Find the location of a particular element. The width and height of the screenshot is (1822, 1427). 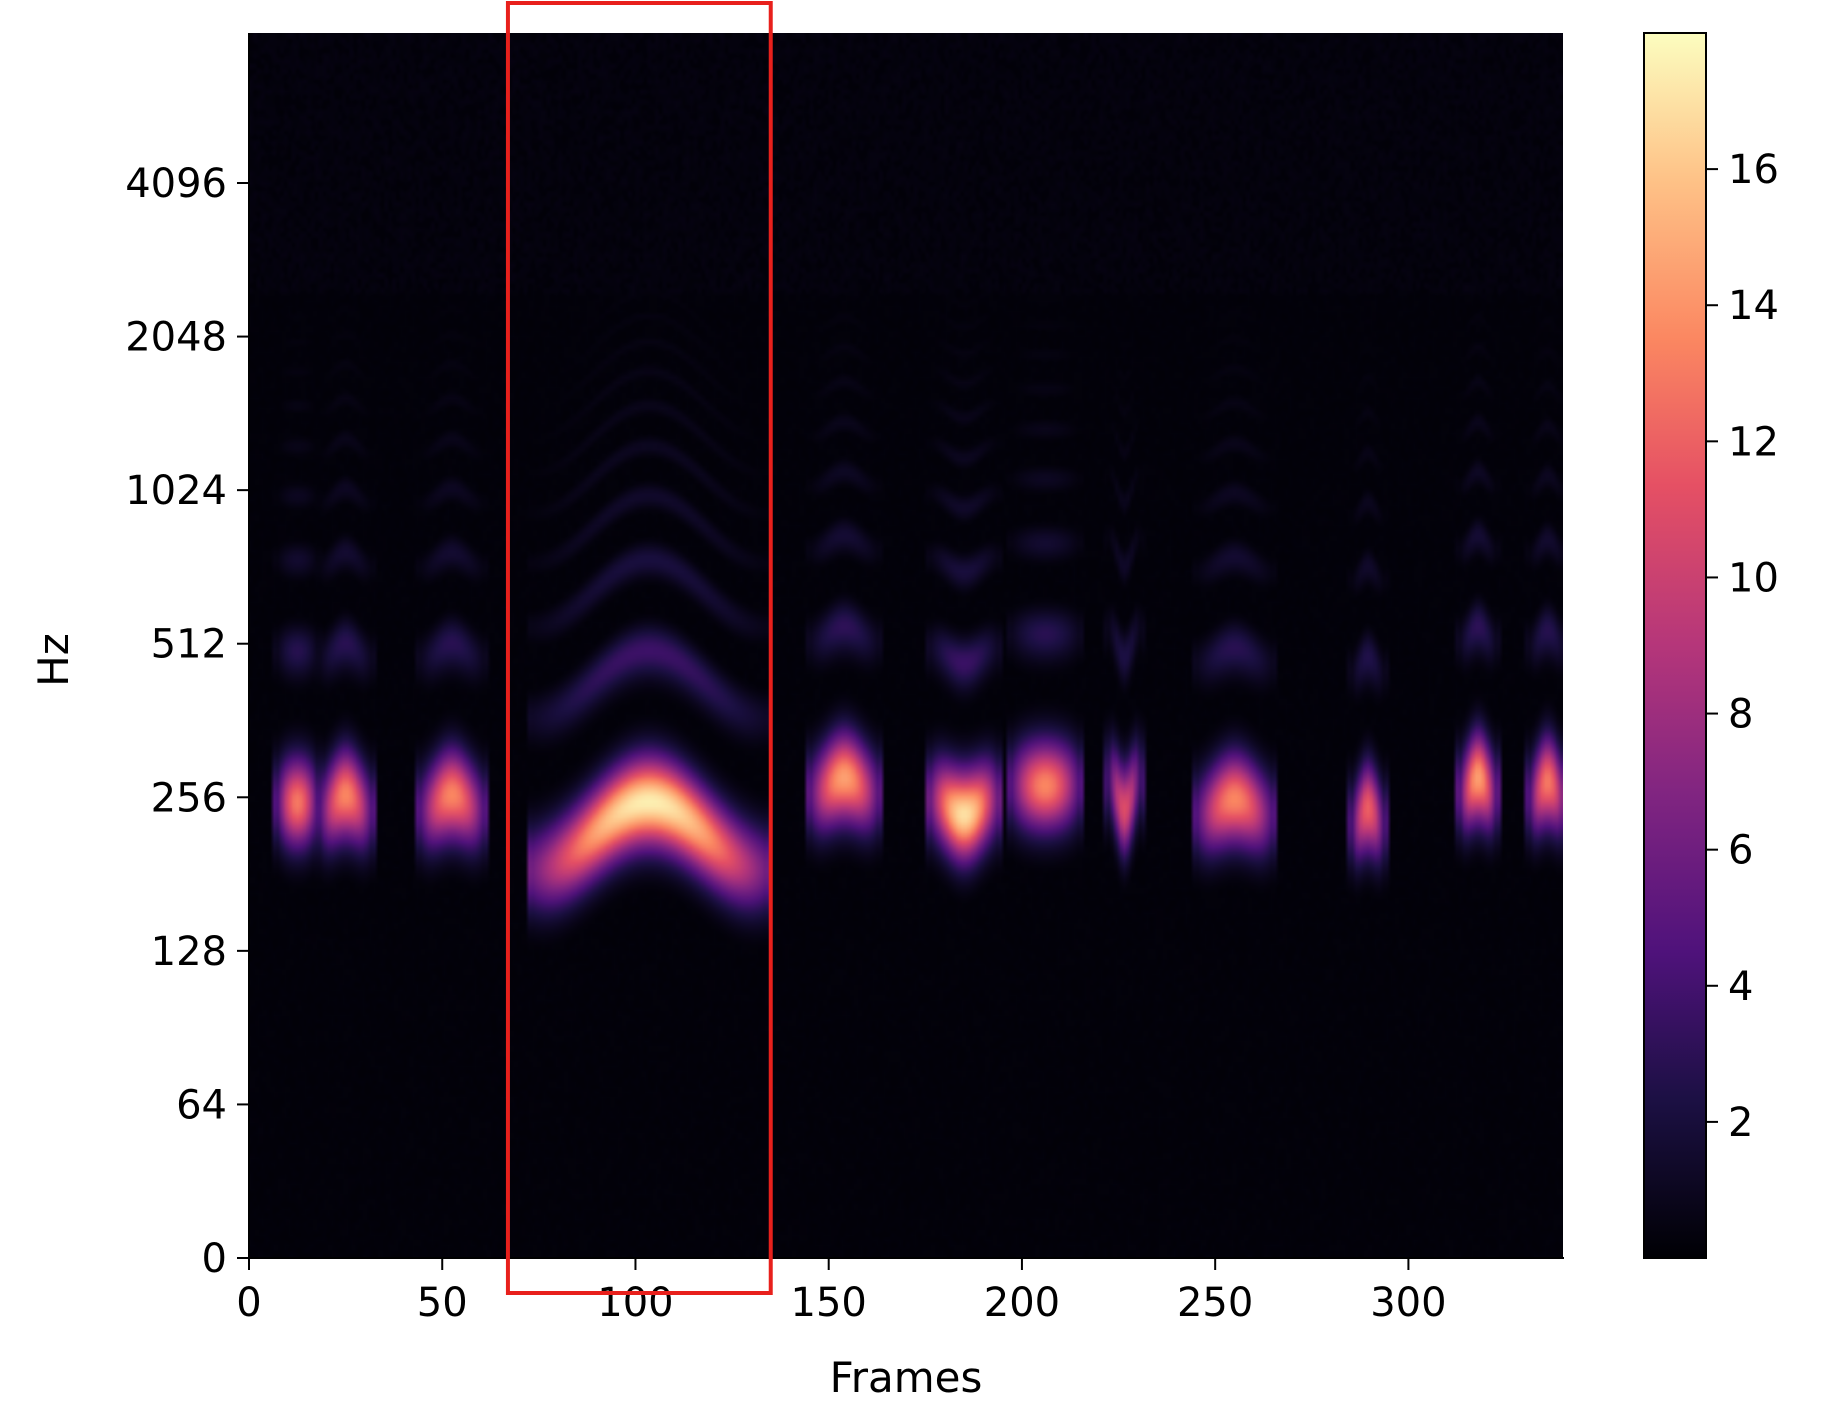

x-tick-label: 100 is located at coordinates (635, 1303).